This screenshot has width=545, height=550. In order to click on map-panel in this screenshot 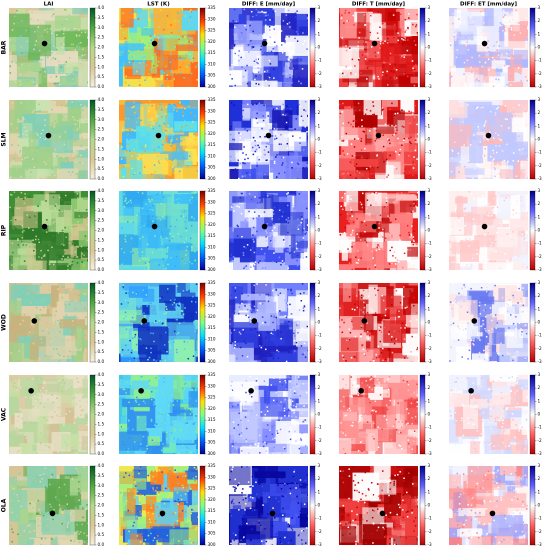, I will do `click(158, 414)`.